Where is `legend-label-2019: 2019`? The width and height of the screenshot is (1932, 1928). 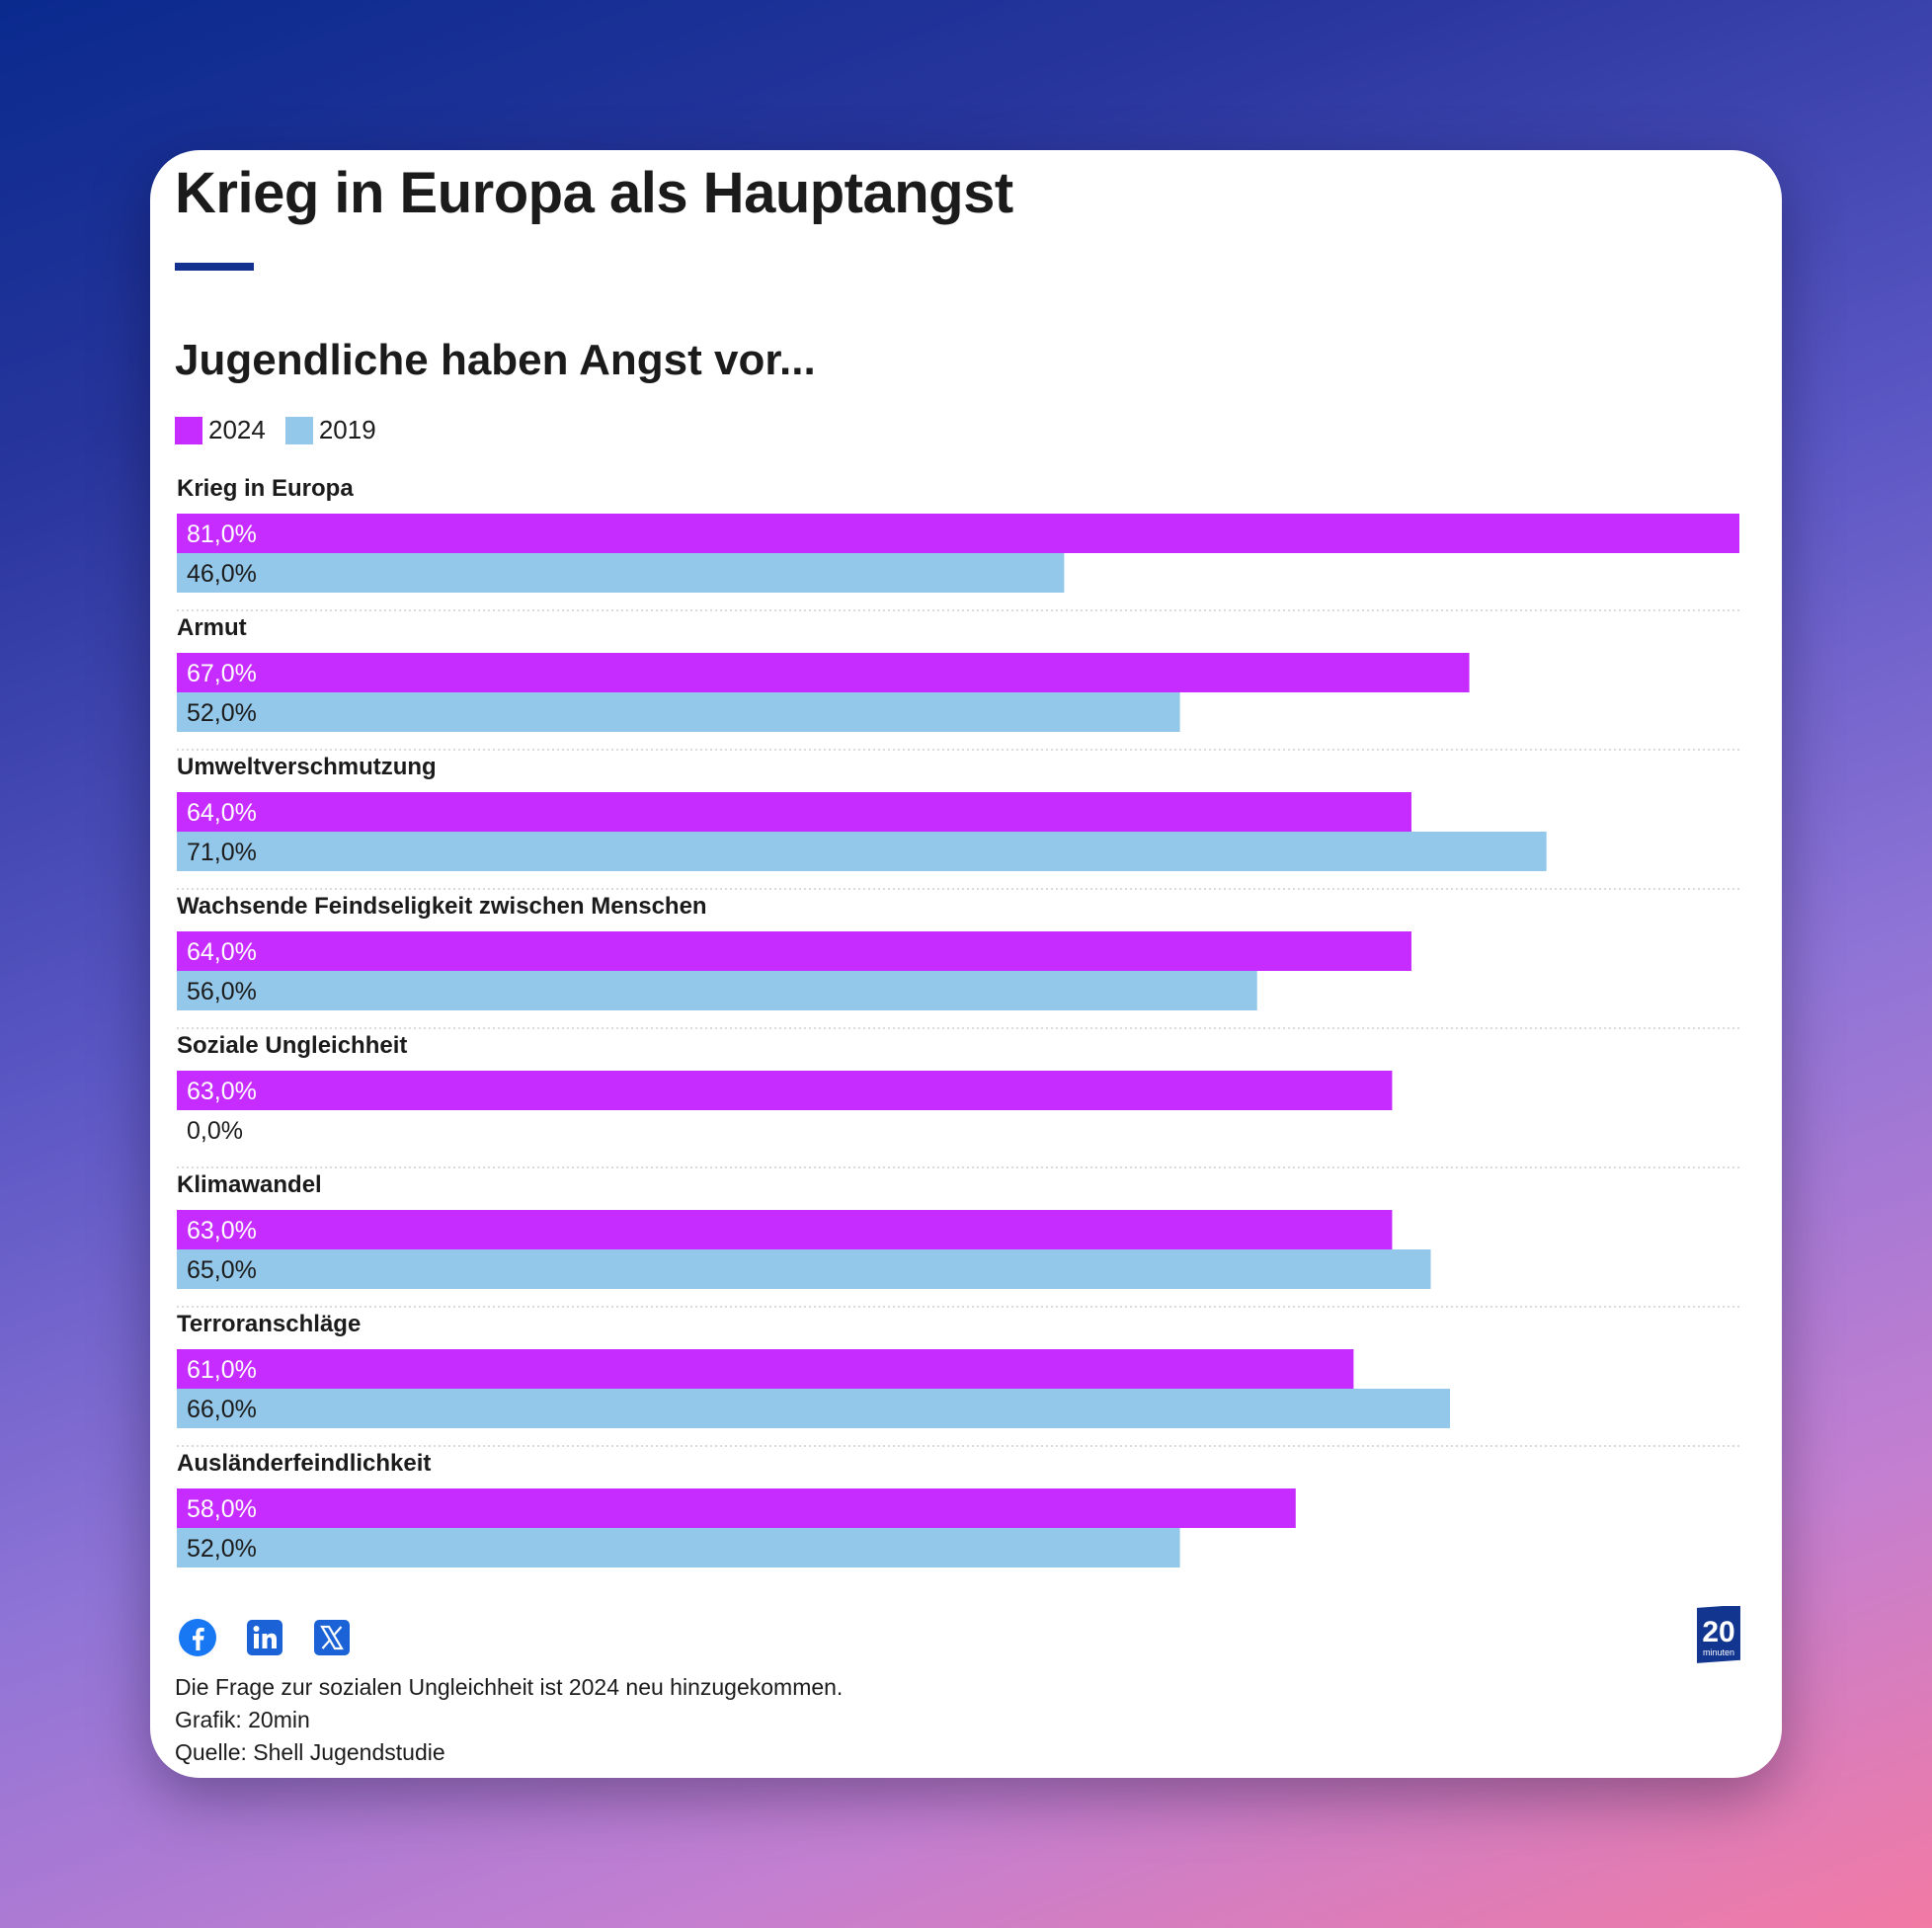 legend-label-2019: 2019 is located at coordinates (347, 429).